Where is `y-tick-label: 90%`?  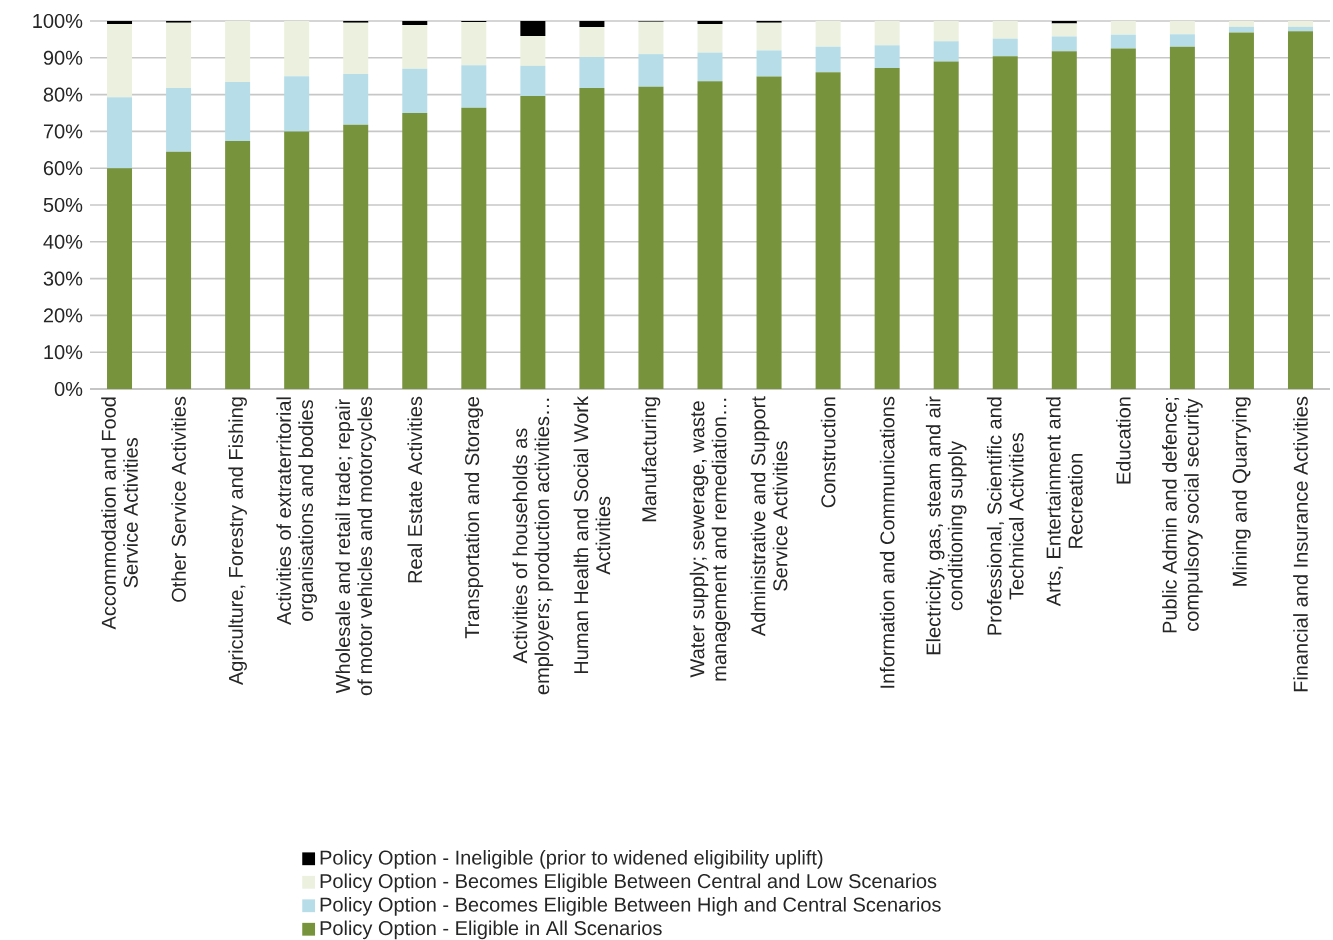
y-tick-label: 90% is located at coordinates (63, 57).